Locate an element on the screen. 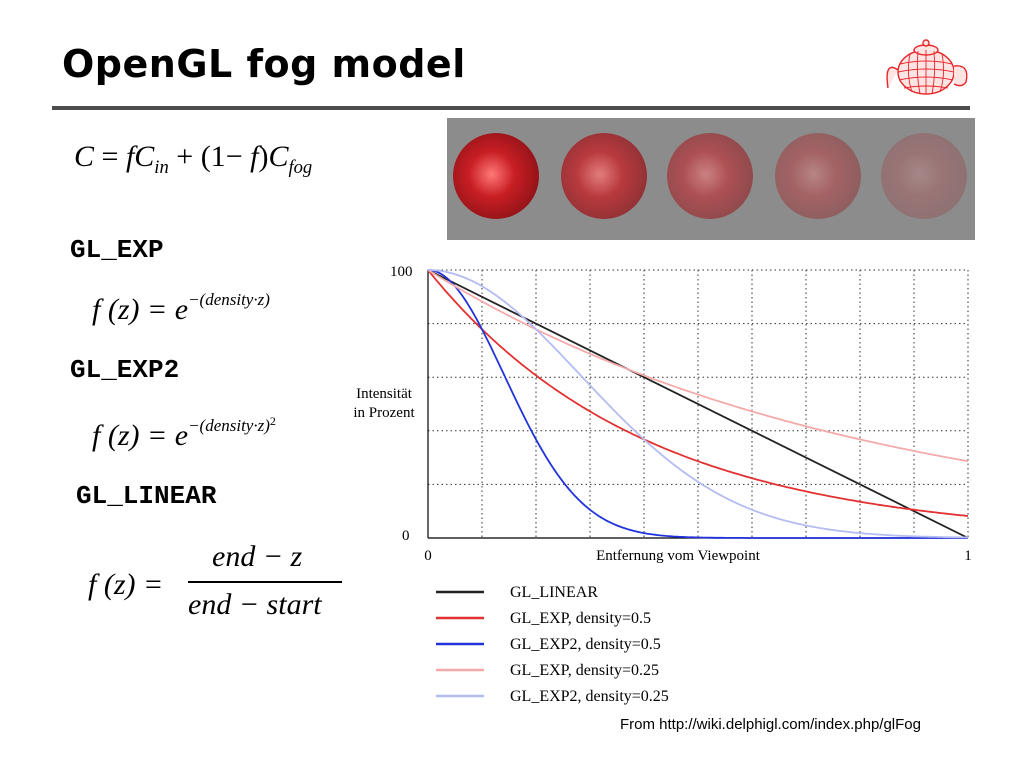 This screenshot has width=1024, height=768. gl-exp2-formula: f (z) = e−(density·z)2 is located at coordinates (184, 433).